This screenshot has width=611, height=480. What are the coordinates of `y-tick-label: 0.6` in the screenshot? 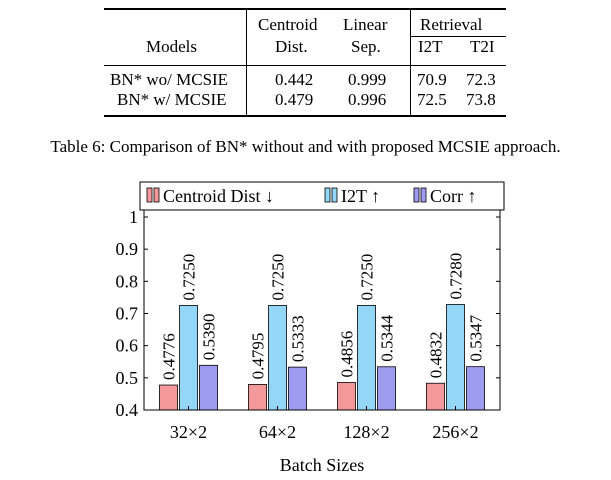 It's located at (127, 346).